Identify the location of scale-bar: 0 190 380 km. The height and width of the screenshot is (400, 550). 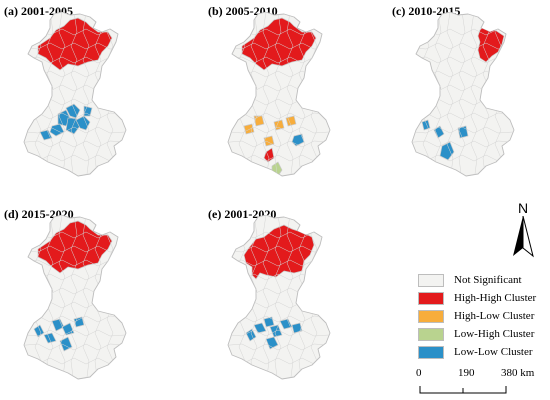
(476, 382).